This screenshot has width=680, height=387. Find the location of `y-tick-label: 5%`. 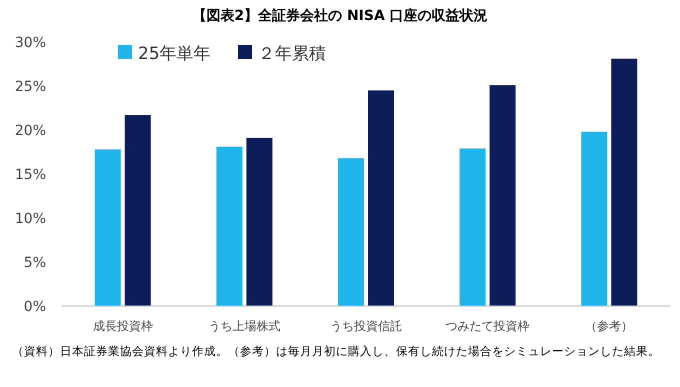

y-tick-label: 5% is located at coordinates (35, 263).